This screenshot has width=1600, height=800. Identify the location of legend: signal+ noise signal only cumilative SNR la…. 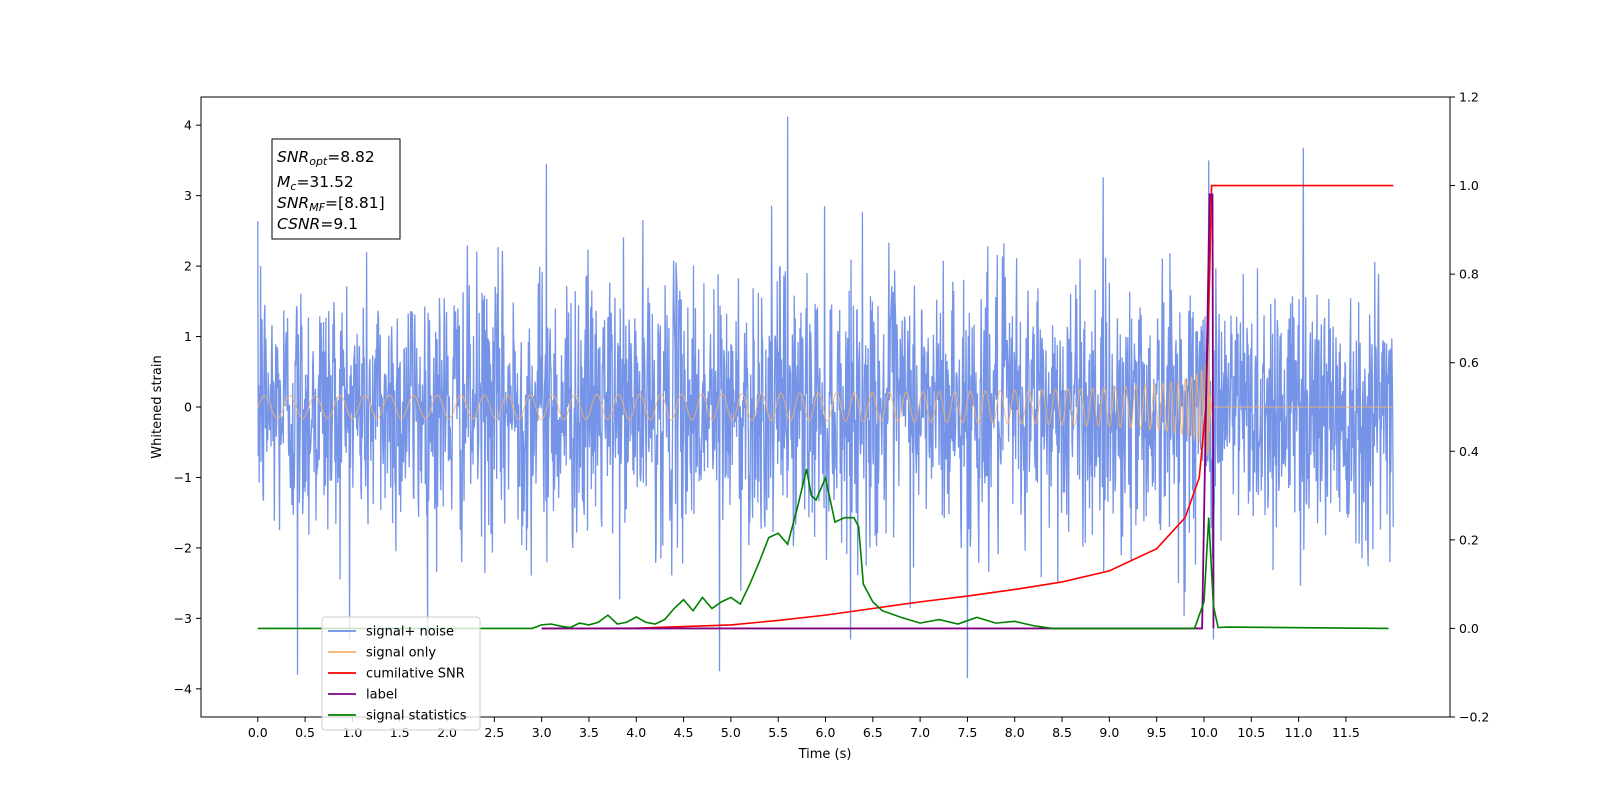
(401, 673).